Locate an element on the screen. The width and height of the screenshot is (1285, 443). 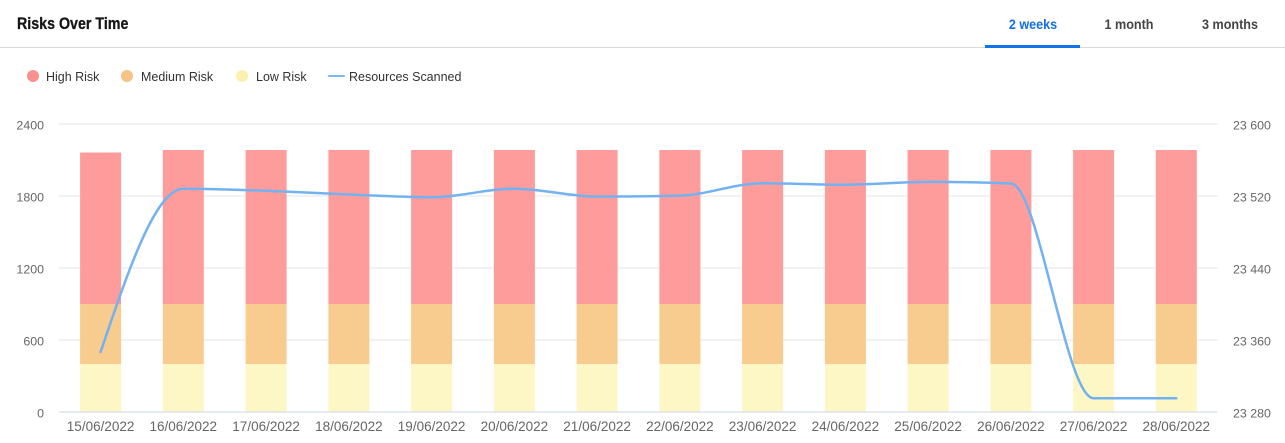
svg-text: 27/06/2022 is located at coordinates (1094, 426).